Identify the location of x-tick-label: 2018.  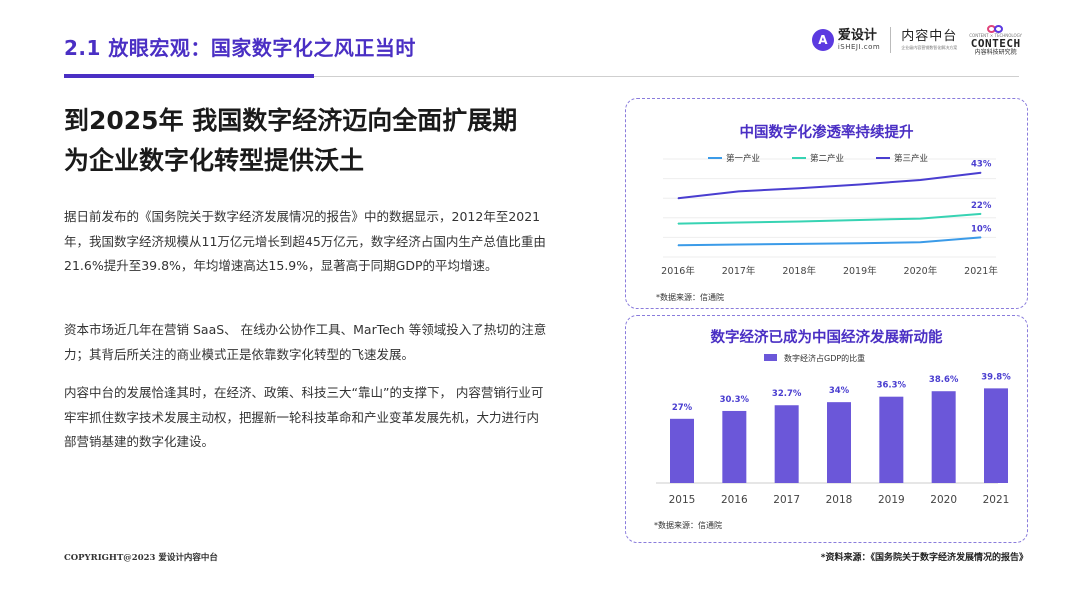
(839, 500).